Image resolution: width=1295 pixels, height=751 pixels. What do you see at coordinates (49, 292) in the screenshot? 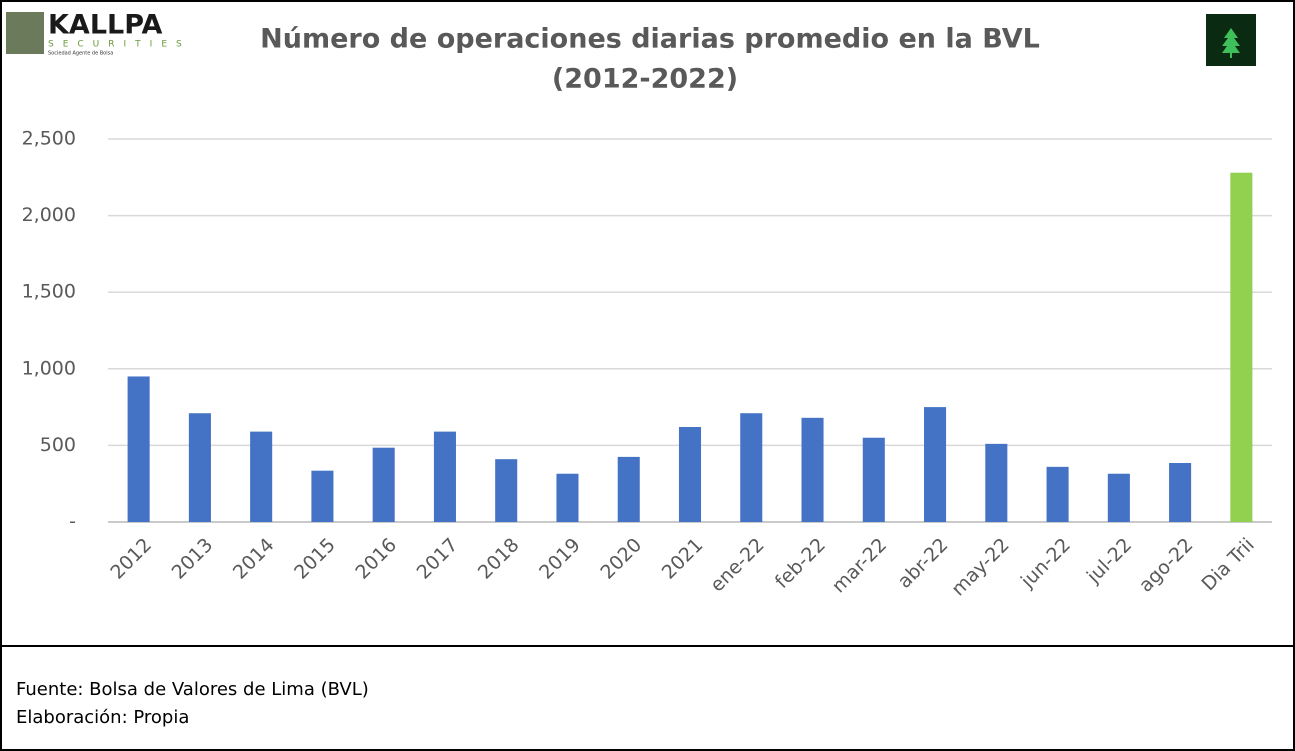
I see `y-tick-label: 1,500` at bounding box center [49, 292].